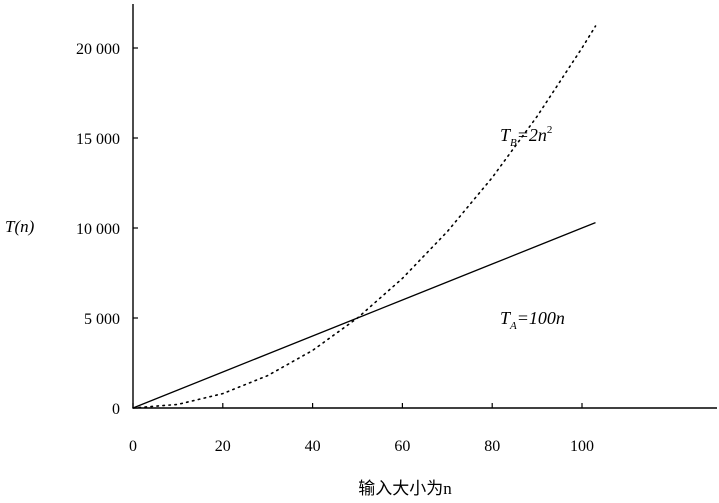 The image size is (719, 503). I want to click on series-label-tb: TB=2n2, so click(526, 136).